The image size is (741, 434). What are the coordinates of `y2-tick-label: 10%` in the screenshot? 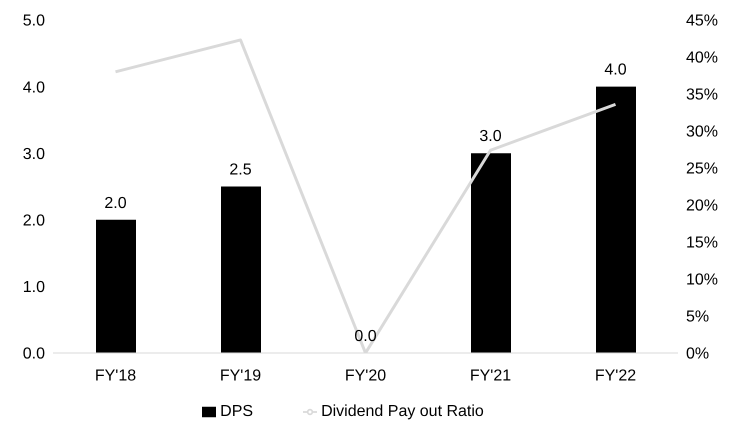 It's located at (702, 280).